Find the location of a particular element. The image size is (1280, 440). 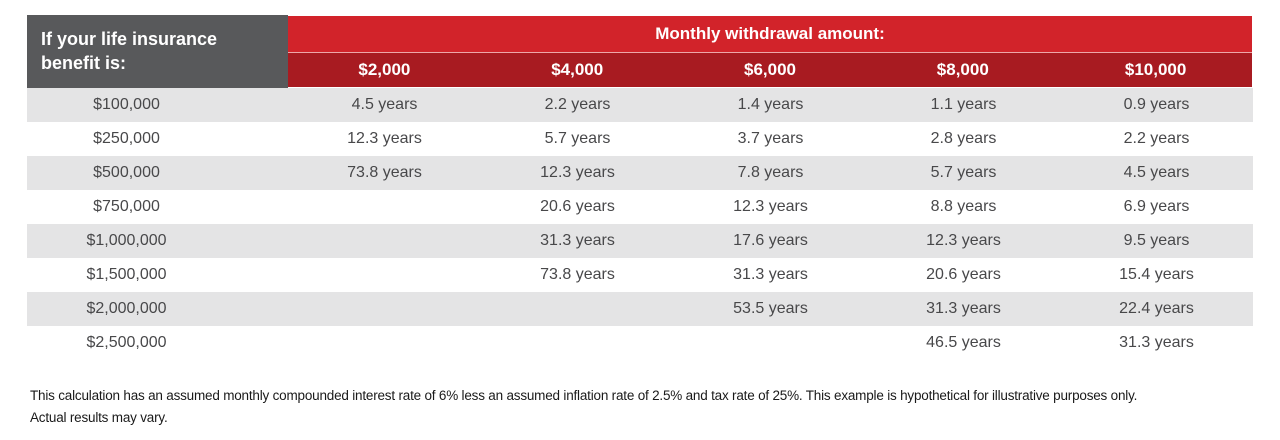

column-header-row: $2,000 $4,000 $6,000 $8,000 $10,000 is located at coordinates (770, 69).